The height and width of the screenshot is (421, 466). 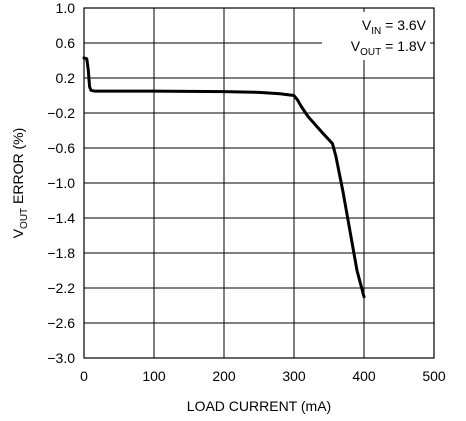 I want to click on annotation-vin-sub: IN, so click(x=376, y=31).